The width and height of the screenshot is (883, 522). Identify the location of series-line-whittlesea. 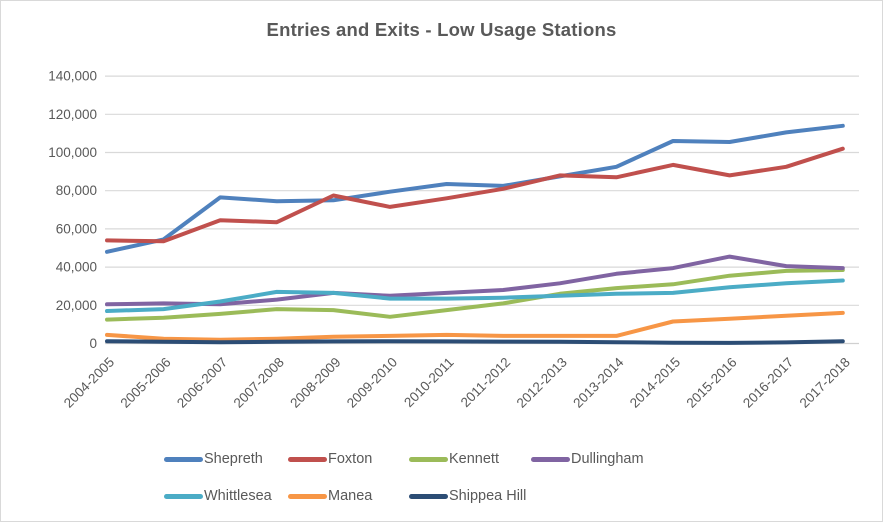
(475, 295).